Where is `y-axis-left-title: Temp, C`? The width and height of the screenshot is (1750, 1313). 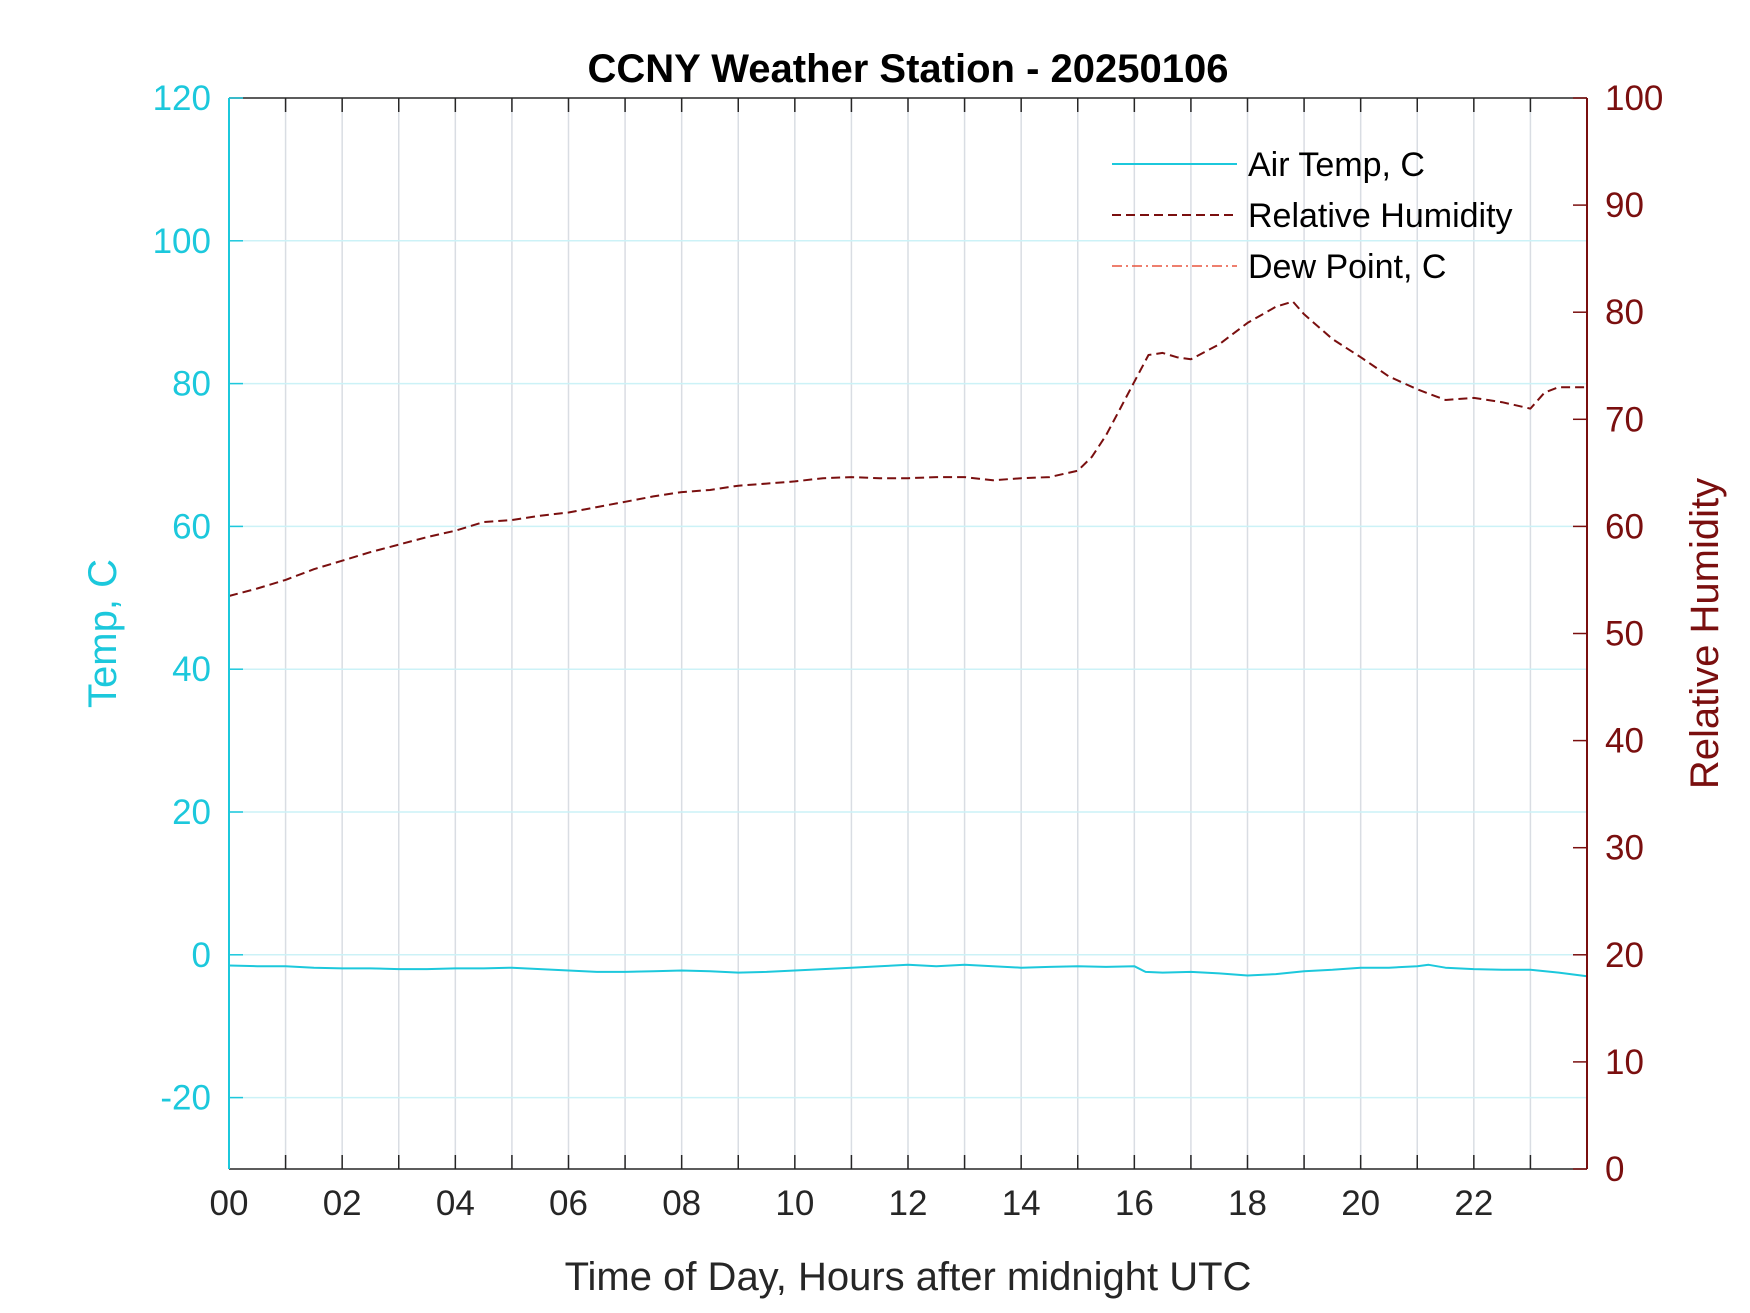
y-axis-left-title: Temp, C is located at coordinates (103, 633).